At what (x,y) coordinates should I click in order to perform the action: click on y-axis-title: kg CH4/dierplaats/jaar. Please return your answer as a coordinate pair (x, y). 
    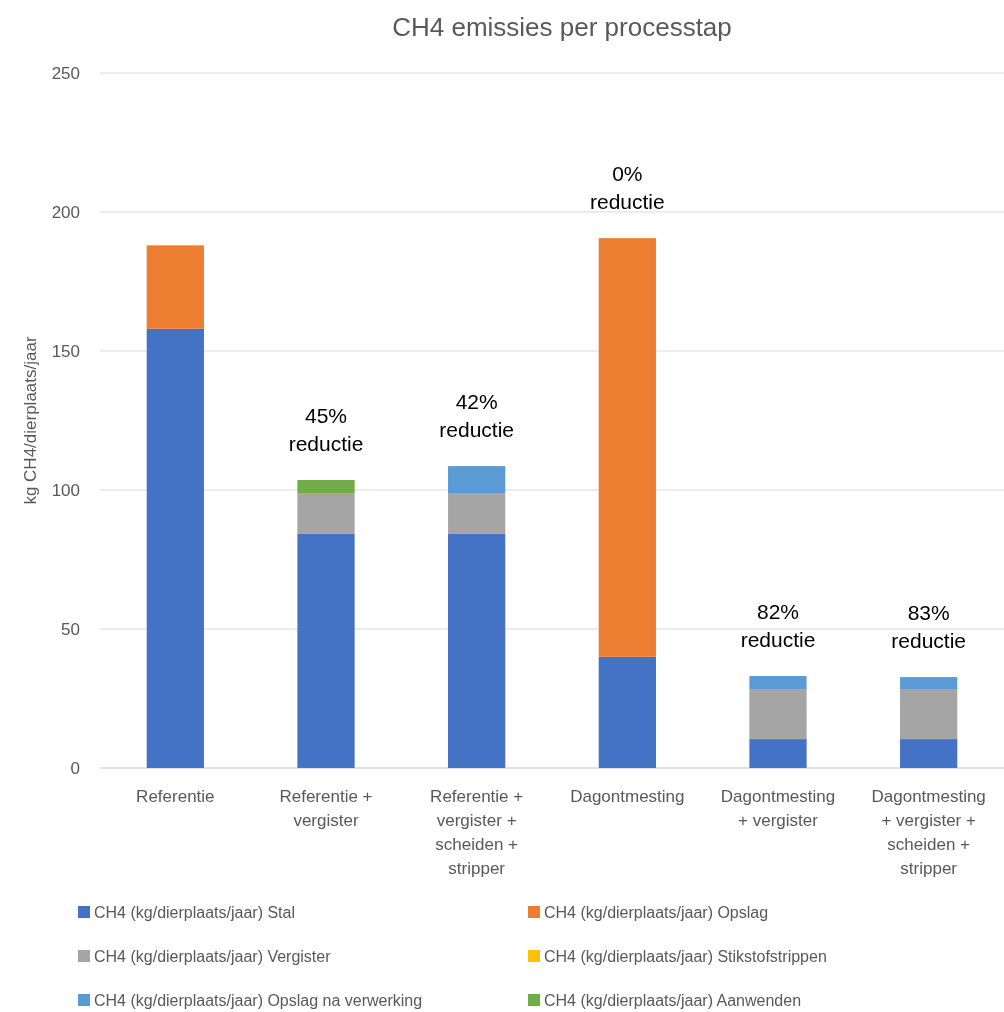
    Looking at the image, I should click on (30, 420).